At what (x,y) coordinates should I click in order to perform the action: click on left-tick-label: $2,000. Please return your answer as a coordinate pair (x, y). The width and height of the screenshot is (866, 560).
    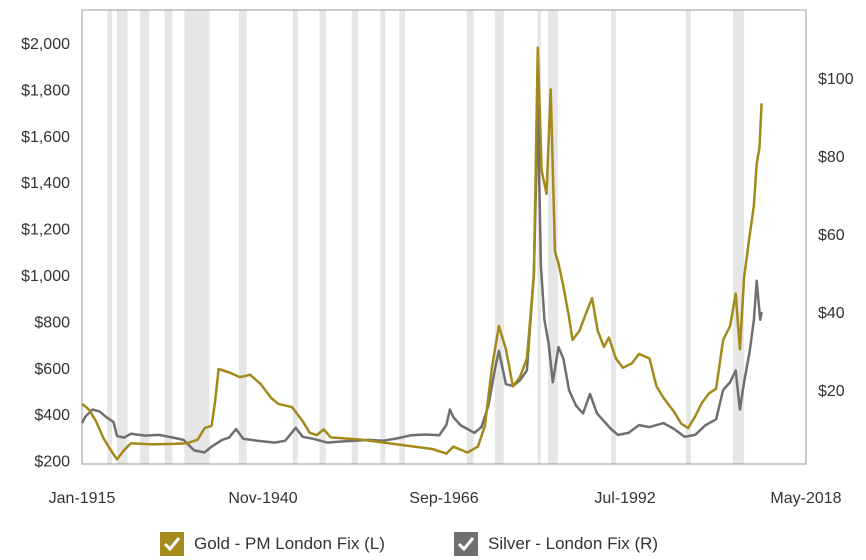
    Looking at the image, I should click on (45, 44).